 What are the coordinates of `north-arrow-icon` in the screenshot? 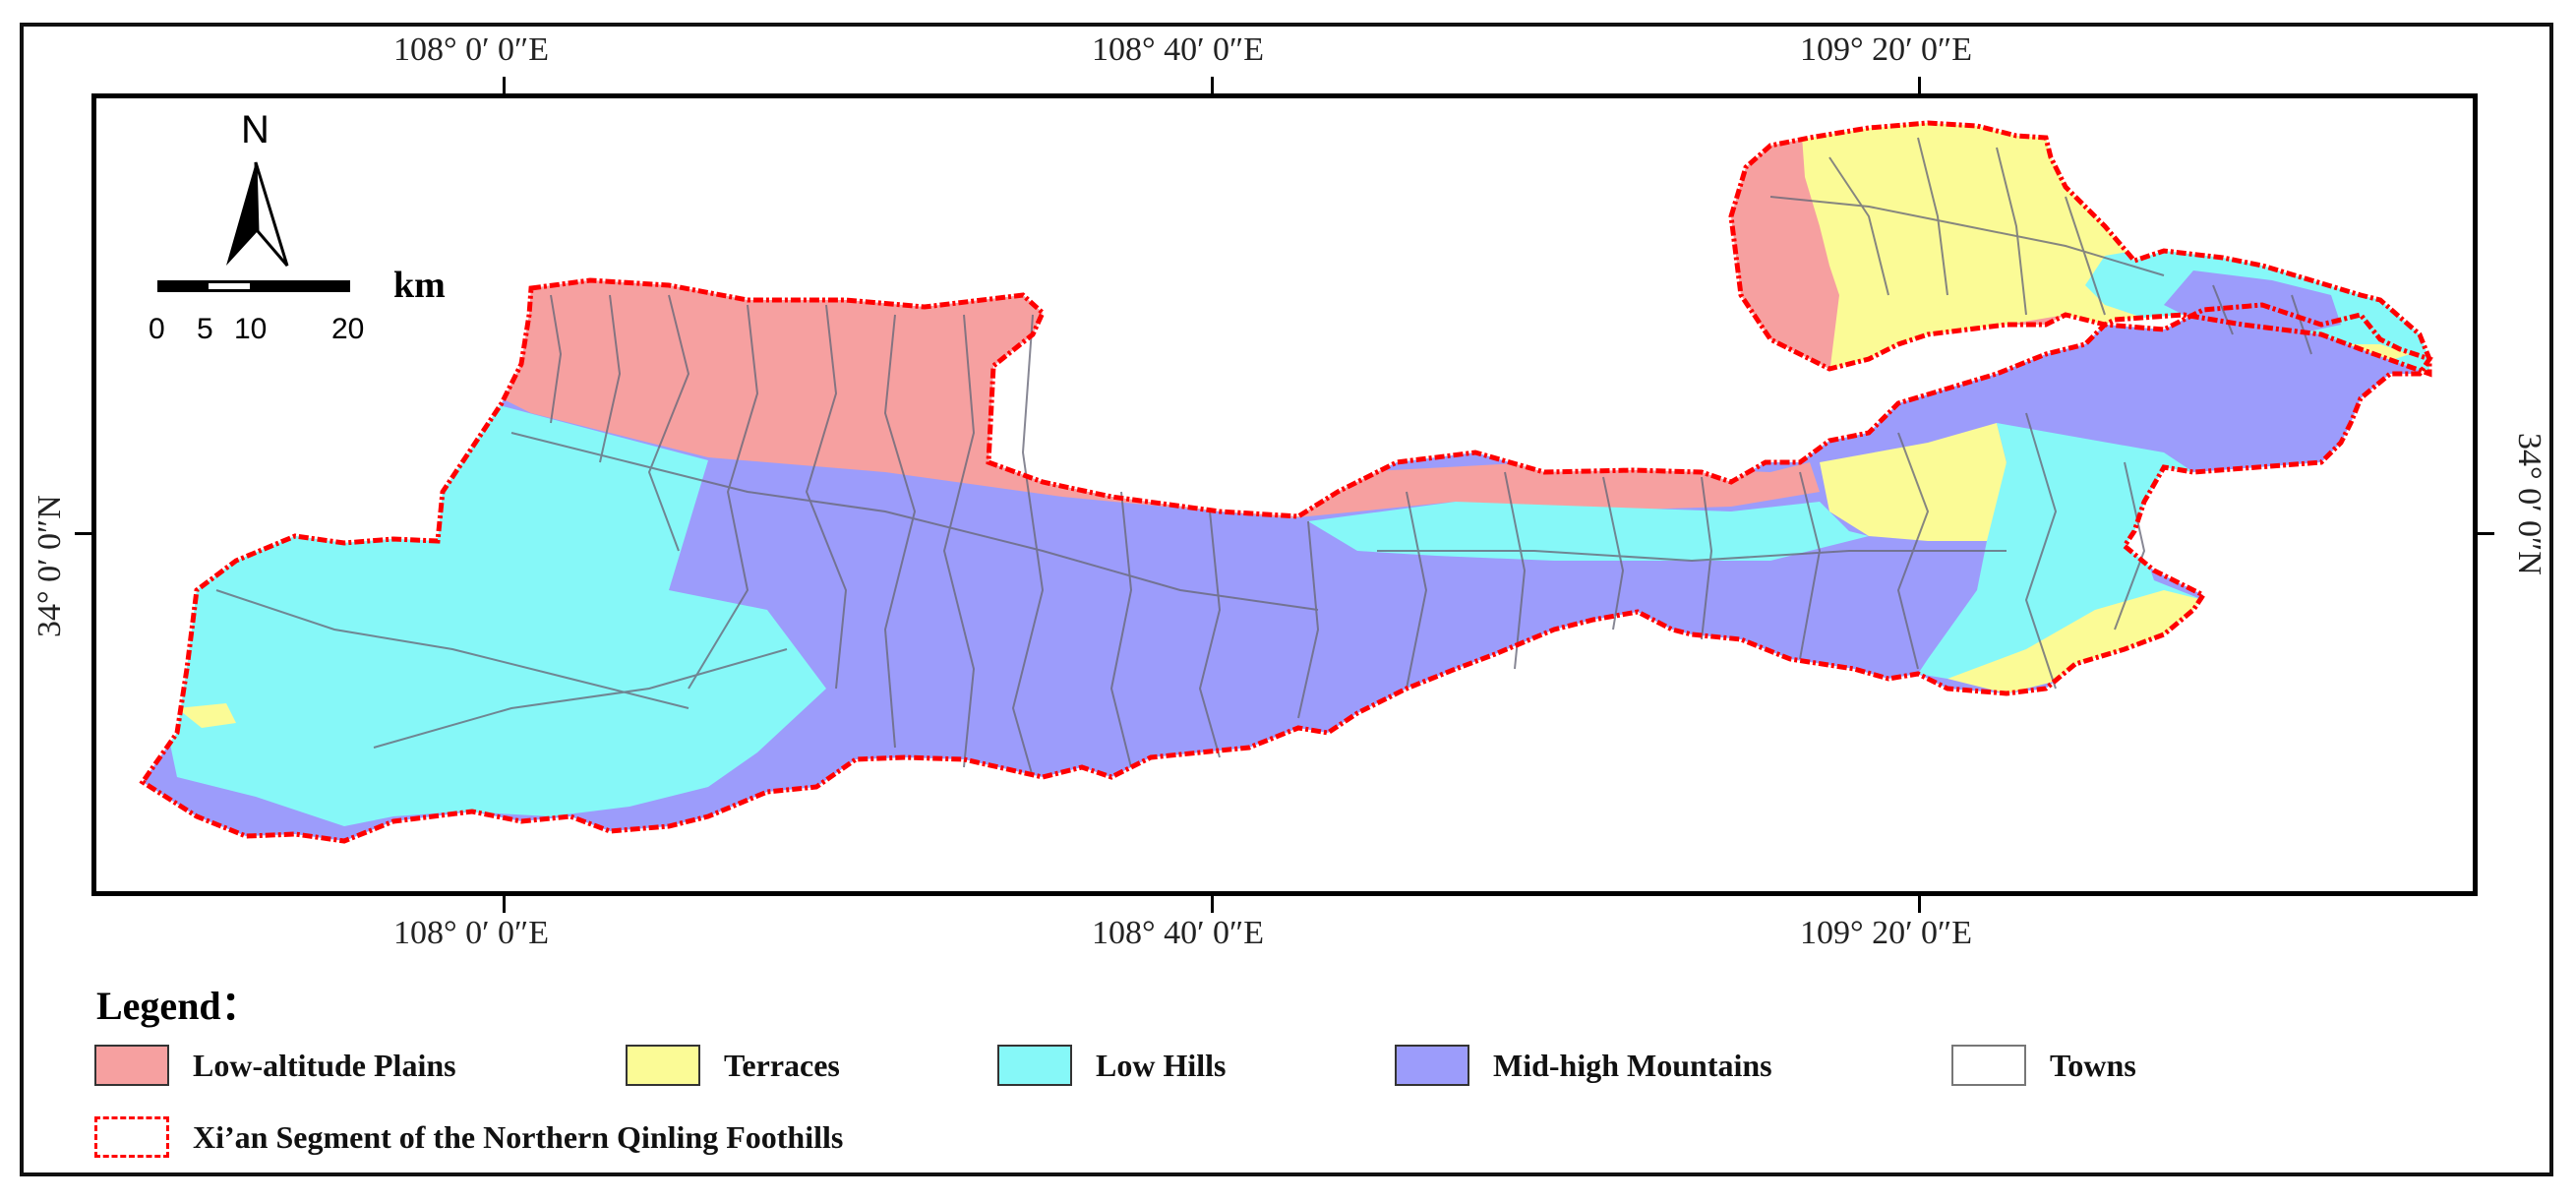 It's located at (257, 214).